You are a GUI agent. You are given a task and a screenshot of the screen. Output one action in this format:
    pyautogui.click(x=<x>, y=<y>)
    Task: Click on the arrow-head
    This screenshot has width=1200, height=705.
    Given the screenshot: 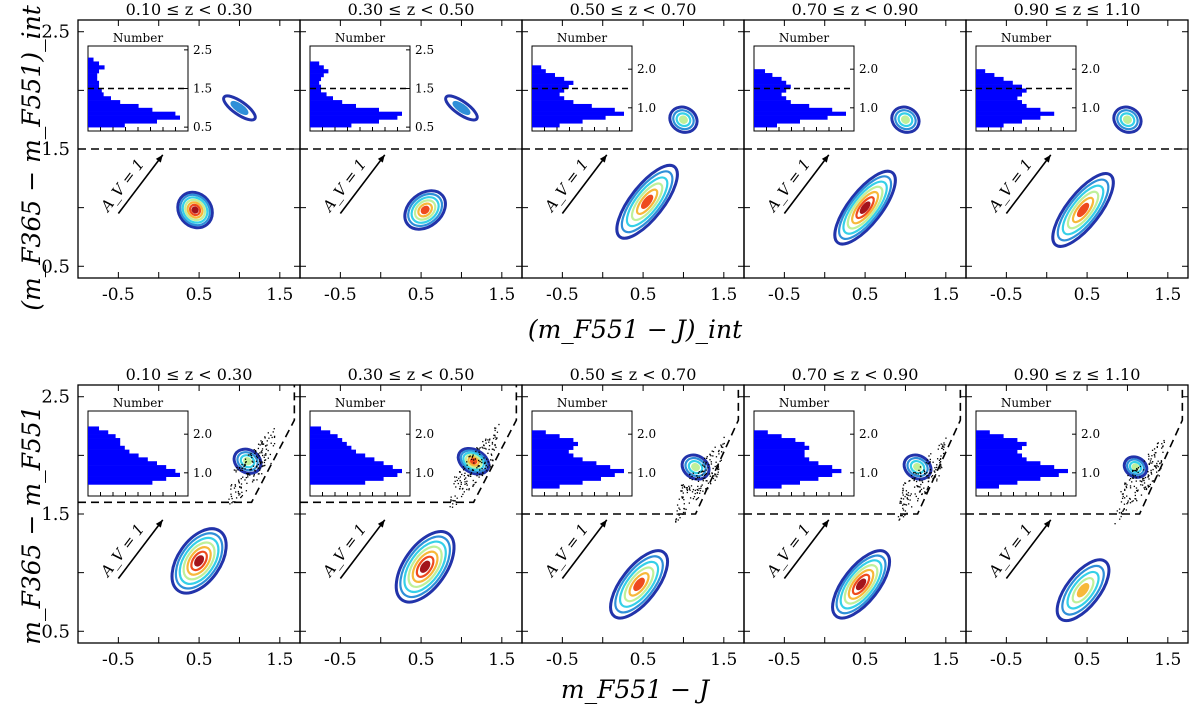 What is the action you would take?
    pyautogui.click(x=1047, y=523)
    